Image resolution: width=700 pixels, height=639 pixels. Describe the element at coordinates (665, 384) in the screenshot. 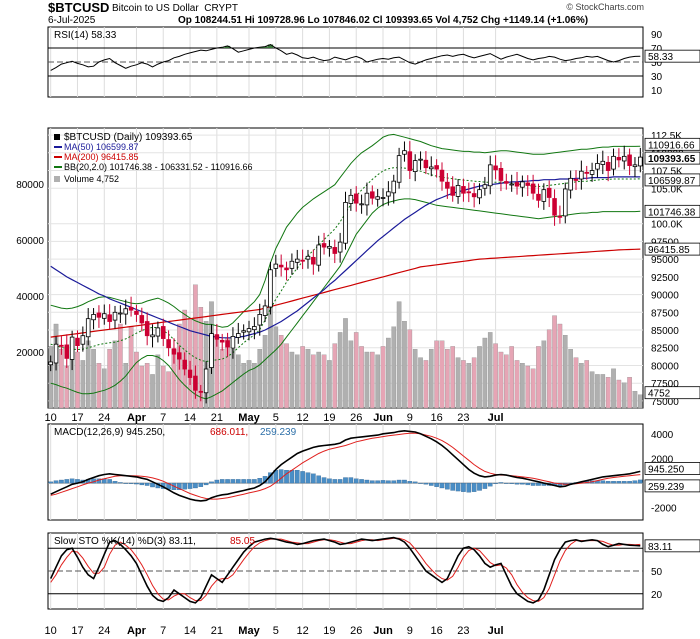

I see `price-tick-label: 77500` at that location.